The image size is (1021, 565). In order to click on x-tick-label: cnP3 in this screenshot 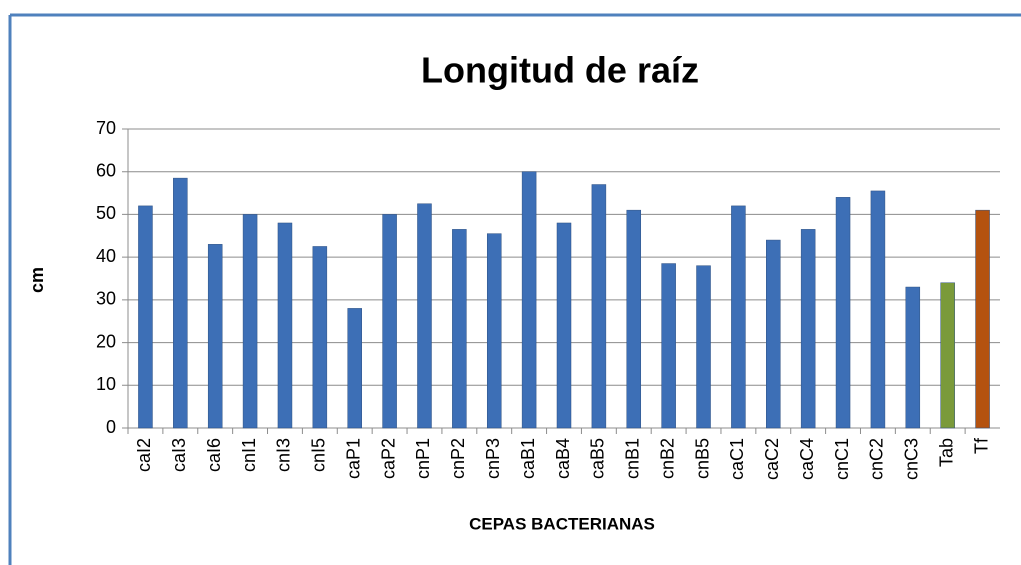, I will do `click(493, 458)`.